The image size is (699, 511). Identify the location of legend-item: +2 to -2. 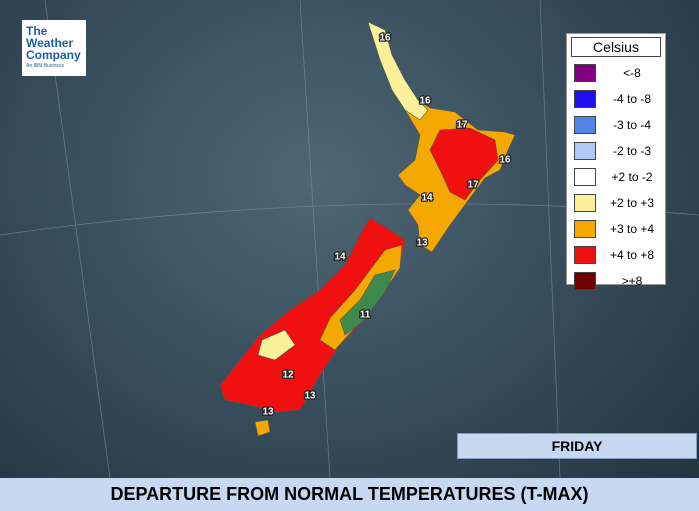
(616, 177).